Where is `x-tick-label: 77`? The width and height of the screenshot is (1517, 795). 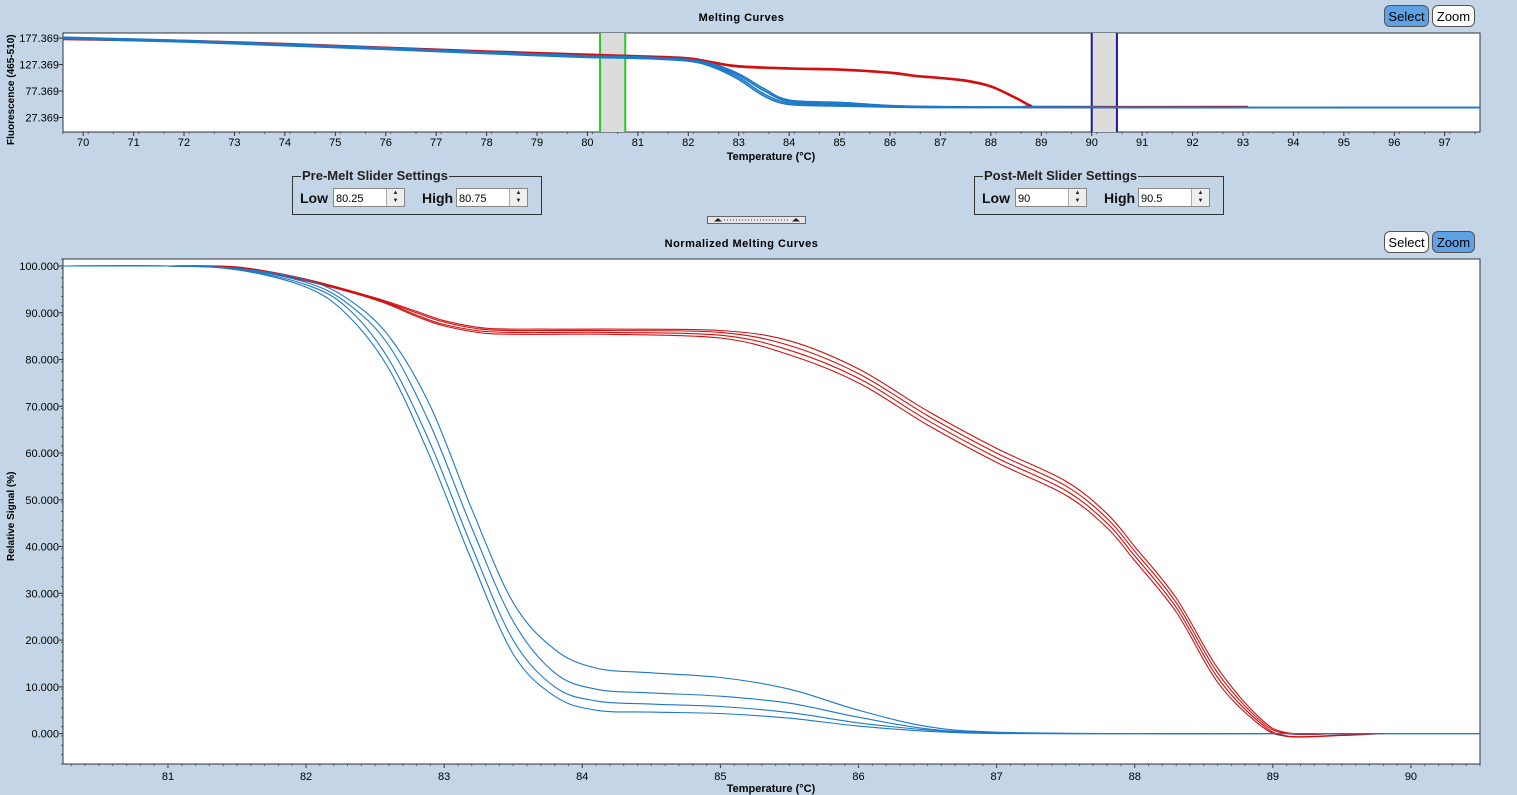
x-tick-label: 77 is located at coordinates (436, 143).